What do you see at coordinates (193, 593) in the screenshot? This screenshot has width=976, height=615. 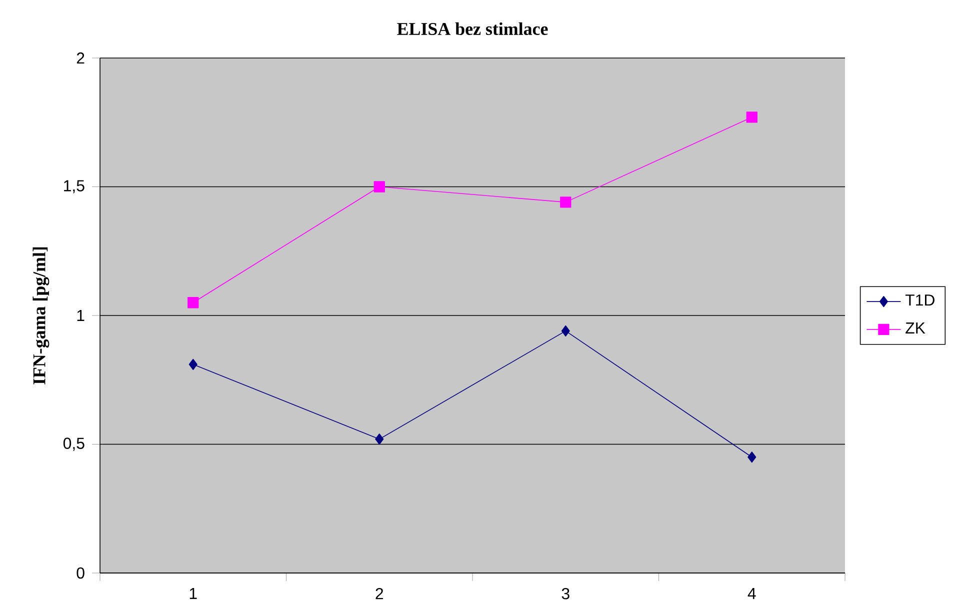 I see `x-tick-label: 1` at bounding box center [193, 593].